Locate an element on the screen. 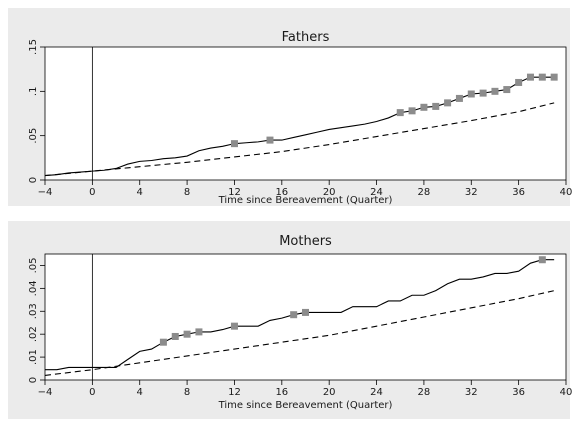 The image size is (578, 430). y-tick-label: .01 is located at coordinates (33, 357).